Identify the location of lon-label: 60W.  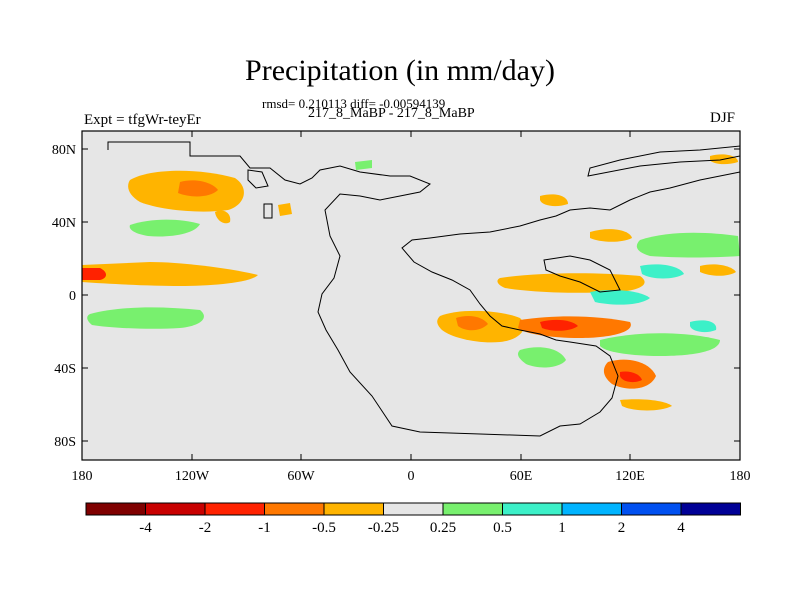
(301, 476).